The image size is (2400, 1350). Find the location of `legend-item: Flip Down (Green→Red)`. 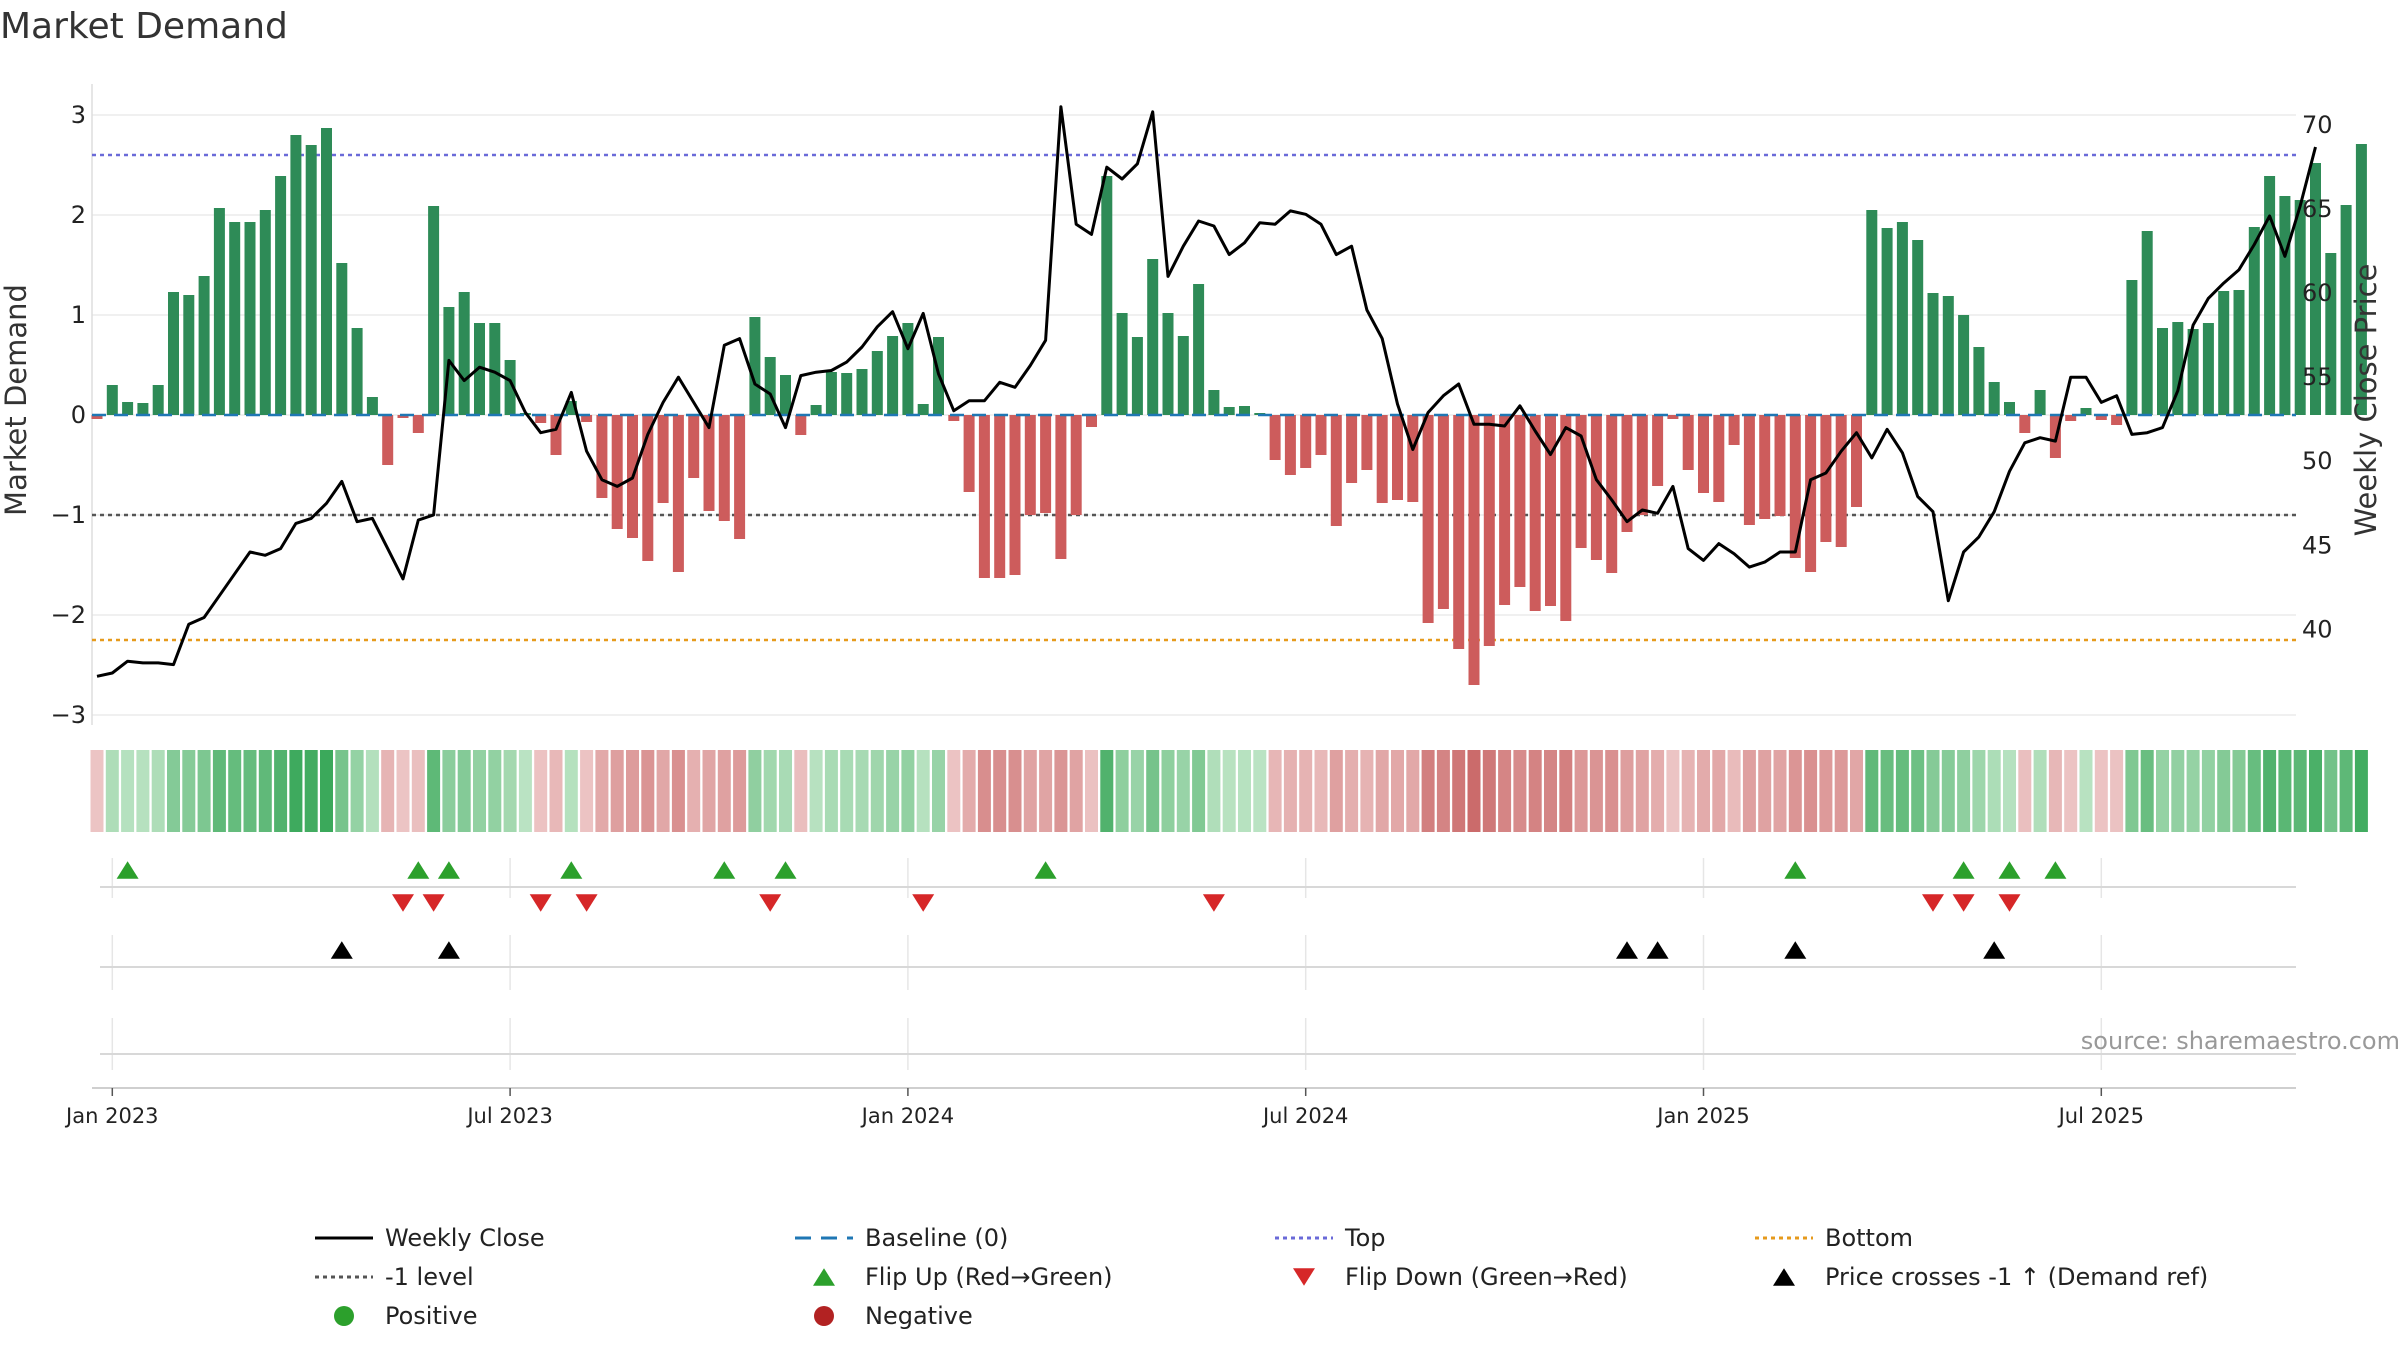

legend-item: Flip Down (Green→Red) is located at coordinates (1460, 1277).